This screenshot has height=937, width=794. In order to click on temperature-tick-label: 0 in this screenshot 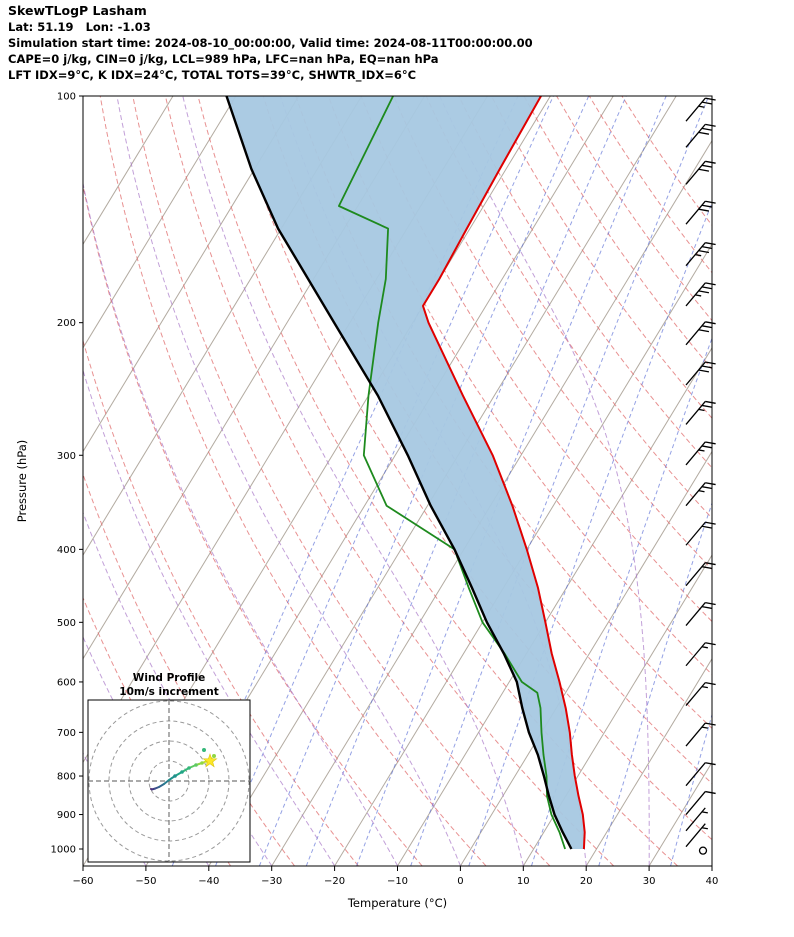, I will do `click(460, 881)`.